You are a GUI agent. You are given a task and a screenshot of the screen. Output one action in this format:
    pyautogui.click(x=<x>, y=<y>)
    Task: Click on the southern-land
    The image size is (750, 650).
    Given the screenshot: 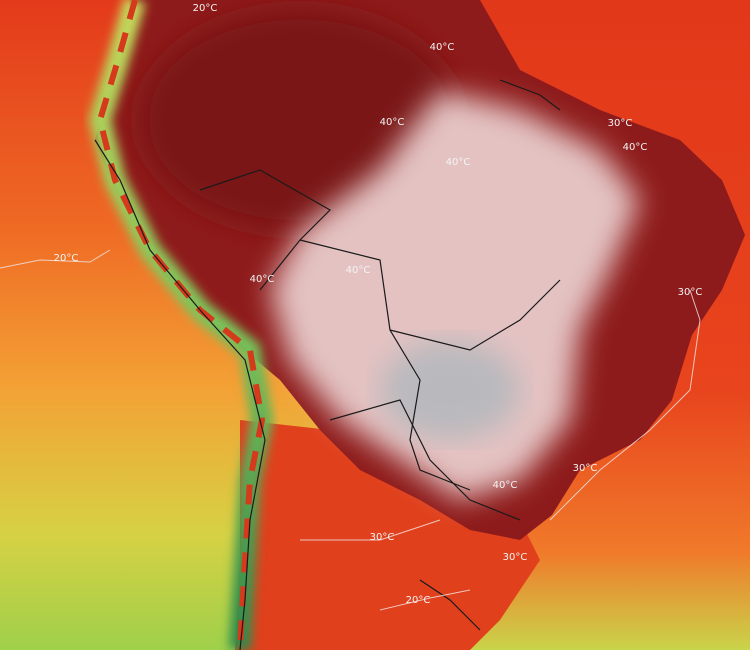 What is the action you would take?
    pyautogui.click(x=387, y=535)
    